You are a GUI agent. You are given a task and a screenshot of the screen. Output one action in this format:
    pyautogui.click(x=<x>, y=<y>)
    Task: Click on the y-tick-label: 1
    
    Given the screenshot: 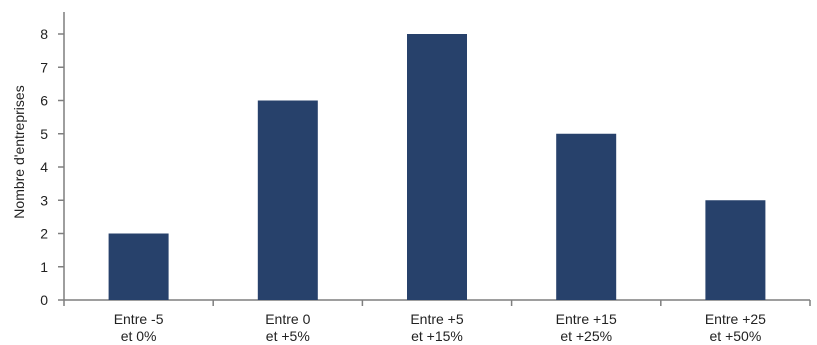 What is the action you would take?
    pyautogui.click(x=44, y=267)
    